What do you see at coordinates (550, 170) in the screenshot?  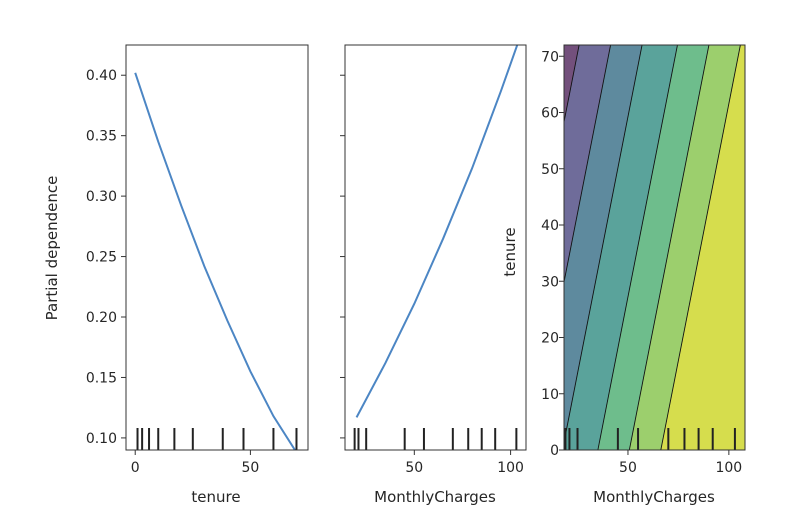 I see `y-tick-label: 50` at bounding box center [550, 170].